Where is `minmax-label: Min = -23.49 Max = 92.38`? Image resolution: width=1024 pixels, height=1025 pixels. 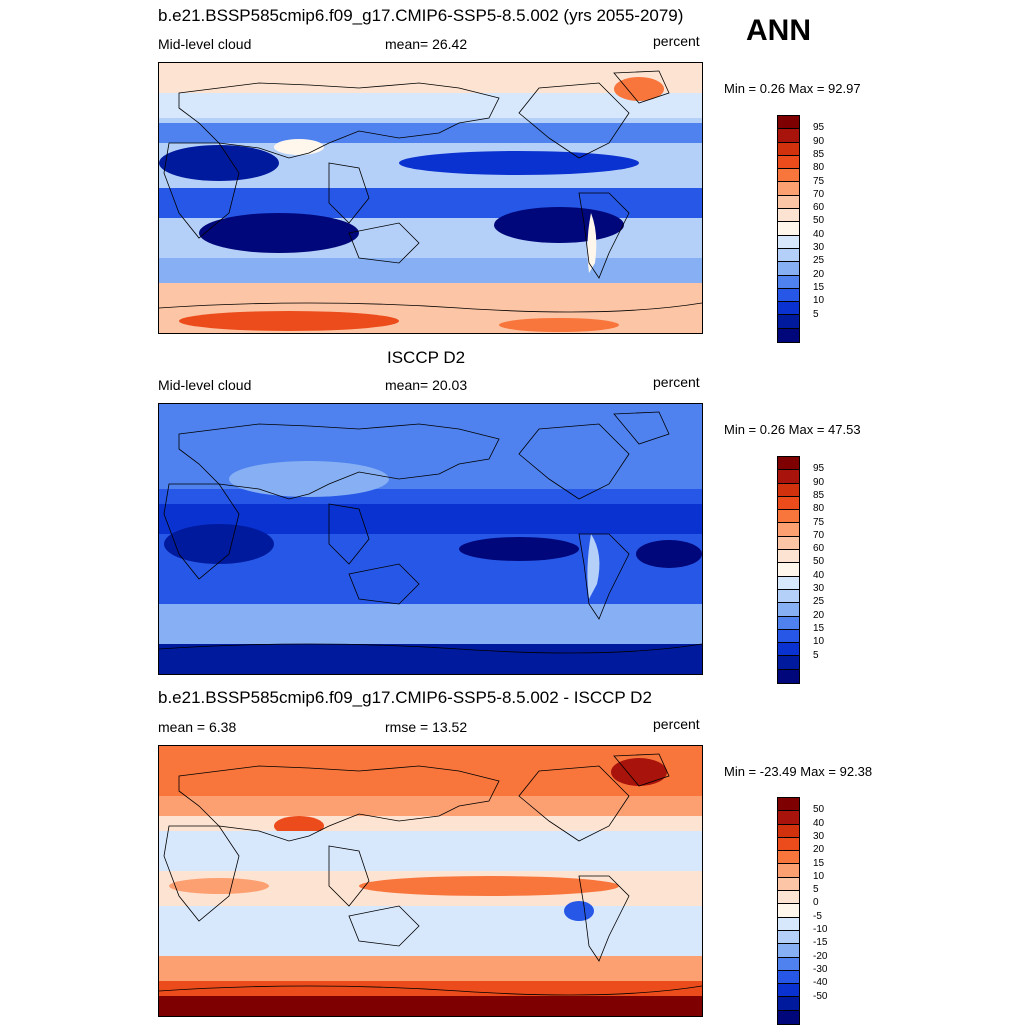
minmax-label: Min = -23.49 Max = 92.38 is located at coordinates (798, 771).